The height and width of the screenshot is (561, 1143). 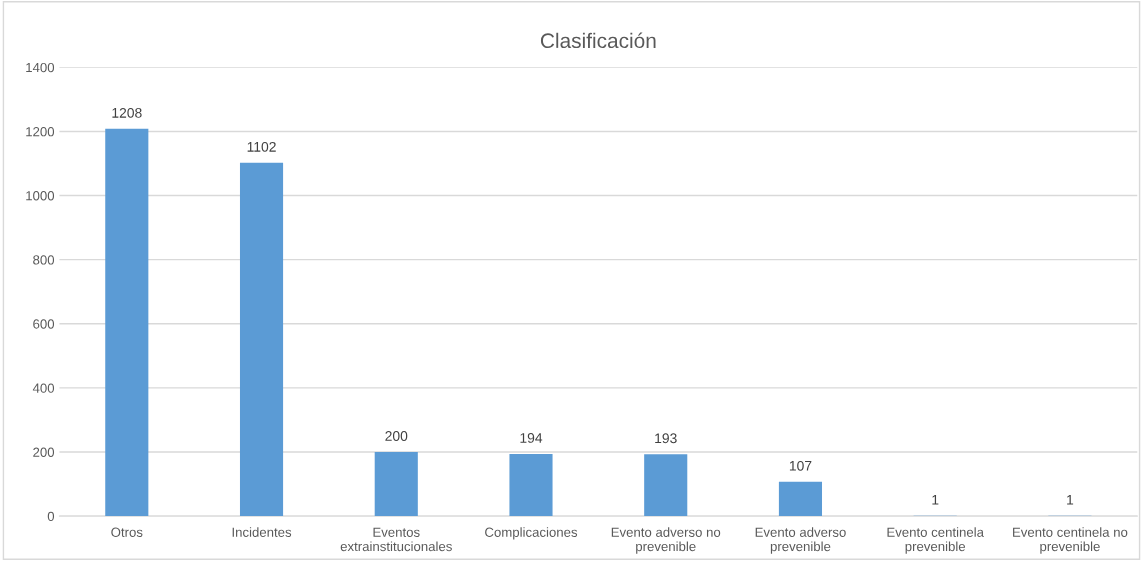 I want to click on data-label: 194, so click(x=531, y=438).